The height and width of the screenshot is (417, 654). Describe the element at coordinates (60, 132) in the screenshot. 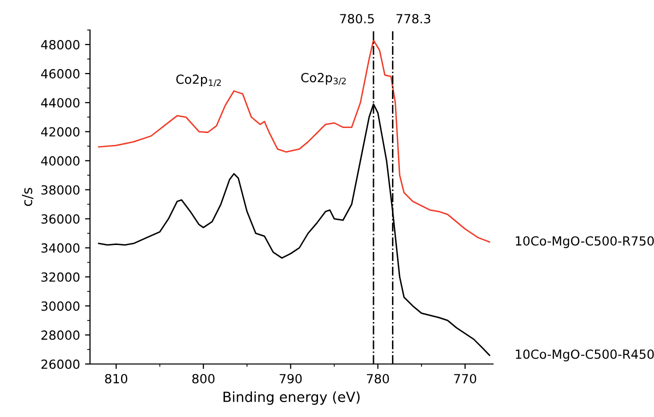

I see `y-tick-label: 42000` at that location.